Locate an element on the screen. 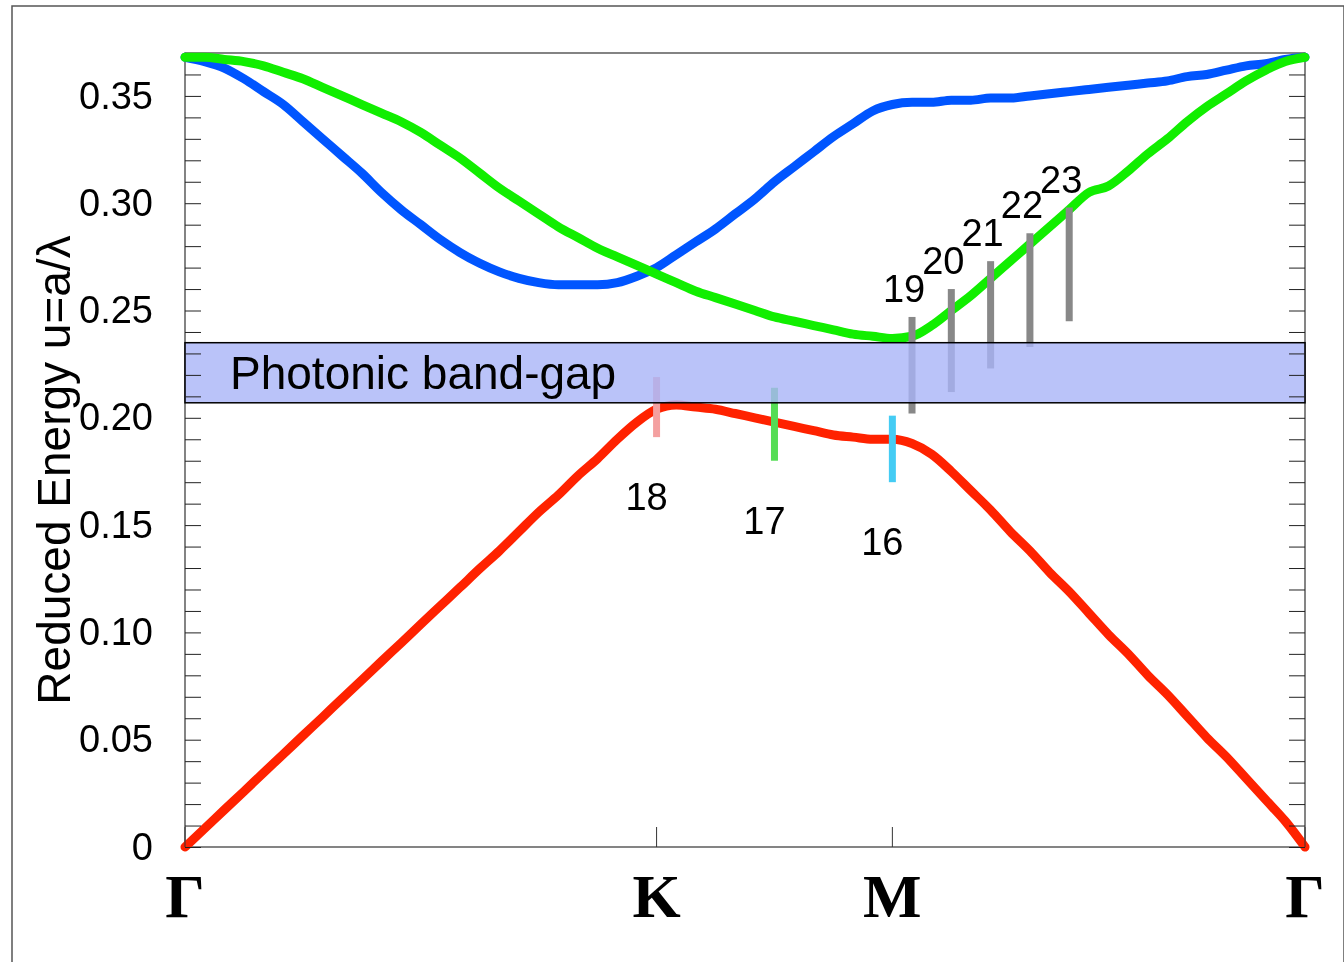 The width and height of the screenshot is (1344, 962). x-tick-label: K is located at coordinates (656, 896).